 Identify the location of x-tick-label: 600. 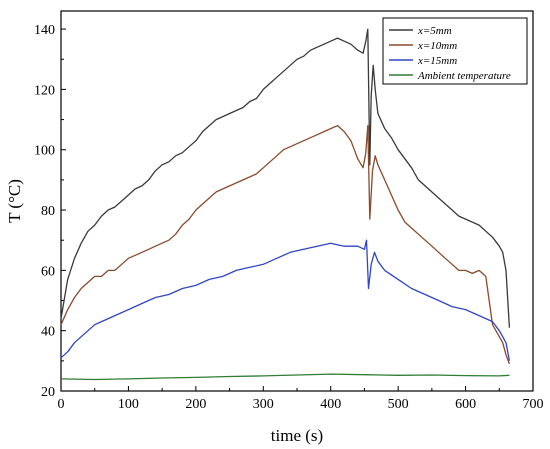
(465, 404).